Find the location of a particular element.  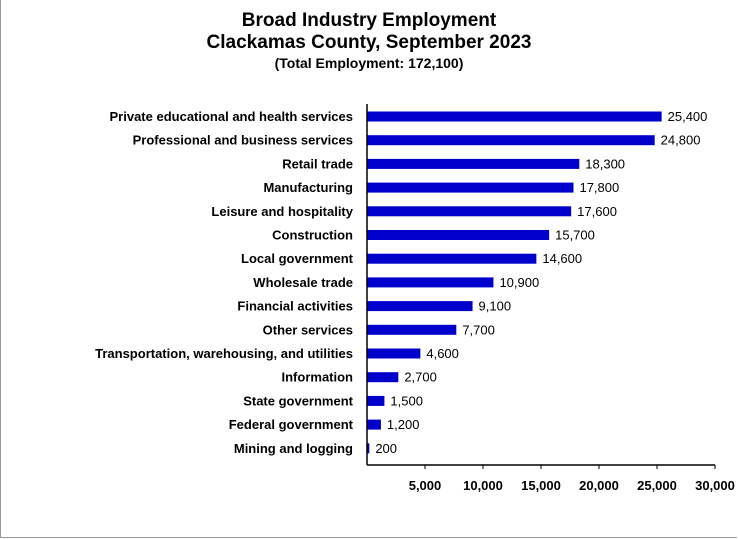

value-label: 15,700 is located at coordinates (575, 235).